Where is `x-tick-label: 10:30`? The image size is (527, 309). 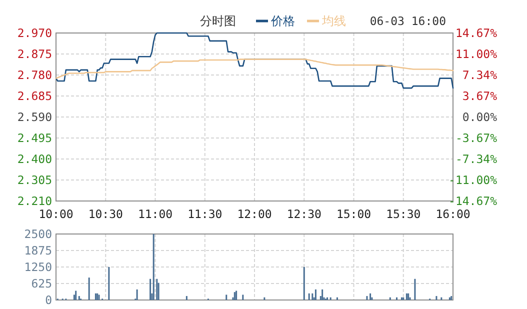
x-tick-label: 10:30 is located at coordinates (106, 214).